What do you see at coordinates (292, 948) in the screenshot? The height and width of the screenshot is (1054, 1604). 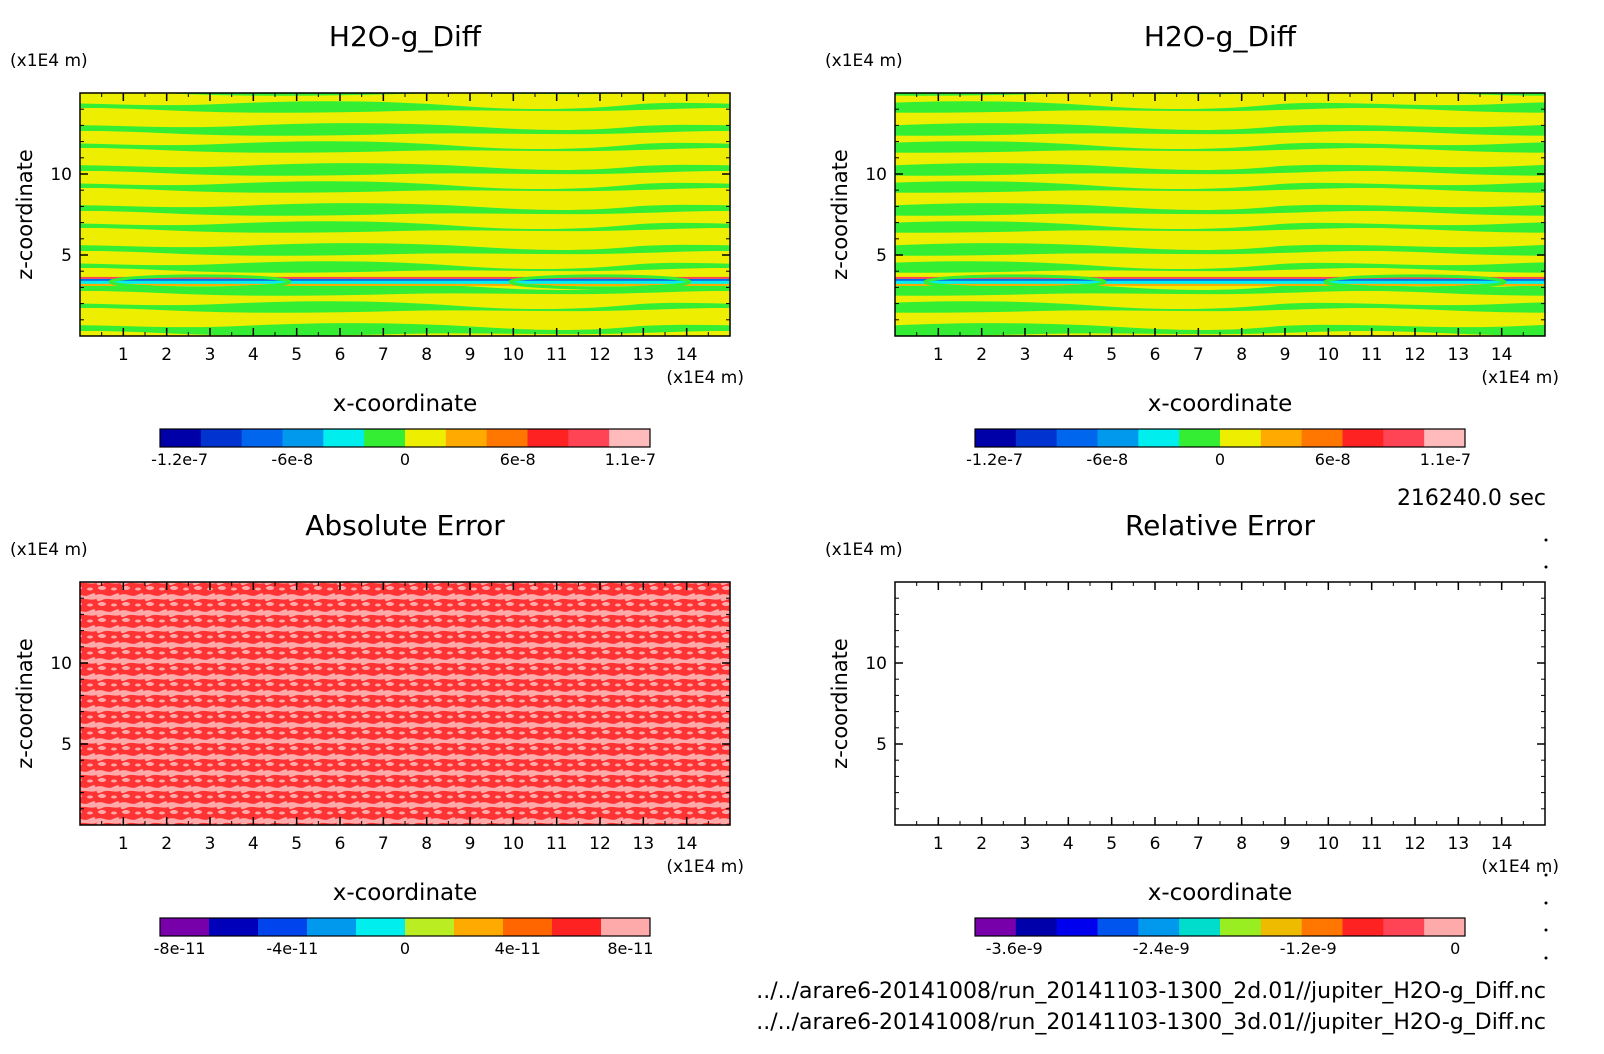 I see `colorbar-tick-label: -4e-11` at bounding box center [292, 948].